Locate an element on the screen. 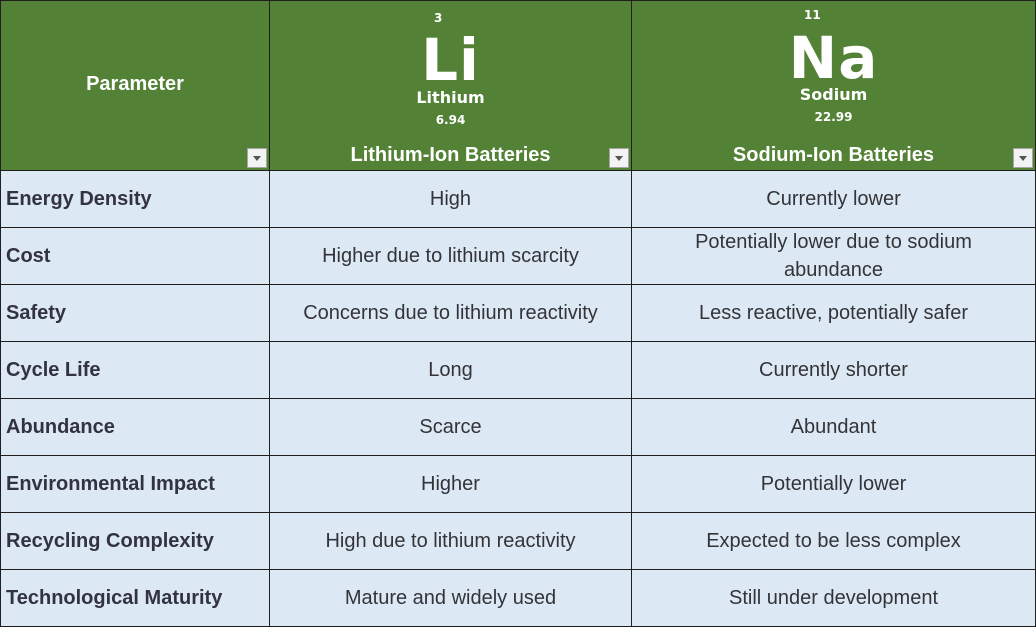 The width and height of the screenshot is (1036, 627). table-row: Cycle Life Long Currently shorter is located at coordinates (518, 370).